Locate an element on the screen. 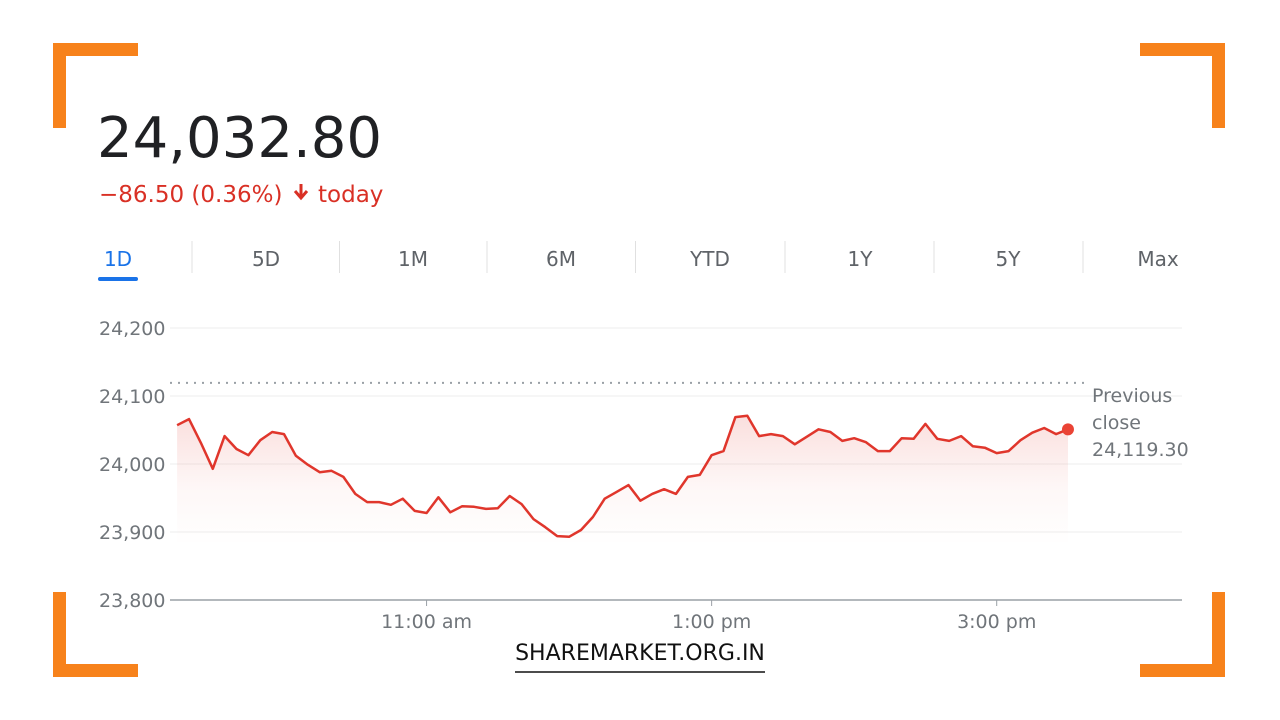 The image size is (1280, 720). area is located at coordinates (623, 480).